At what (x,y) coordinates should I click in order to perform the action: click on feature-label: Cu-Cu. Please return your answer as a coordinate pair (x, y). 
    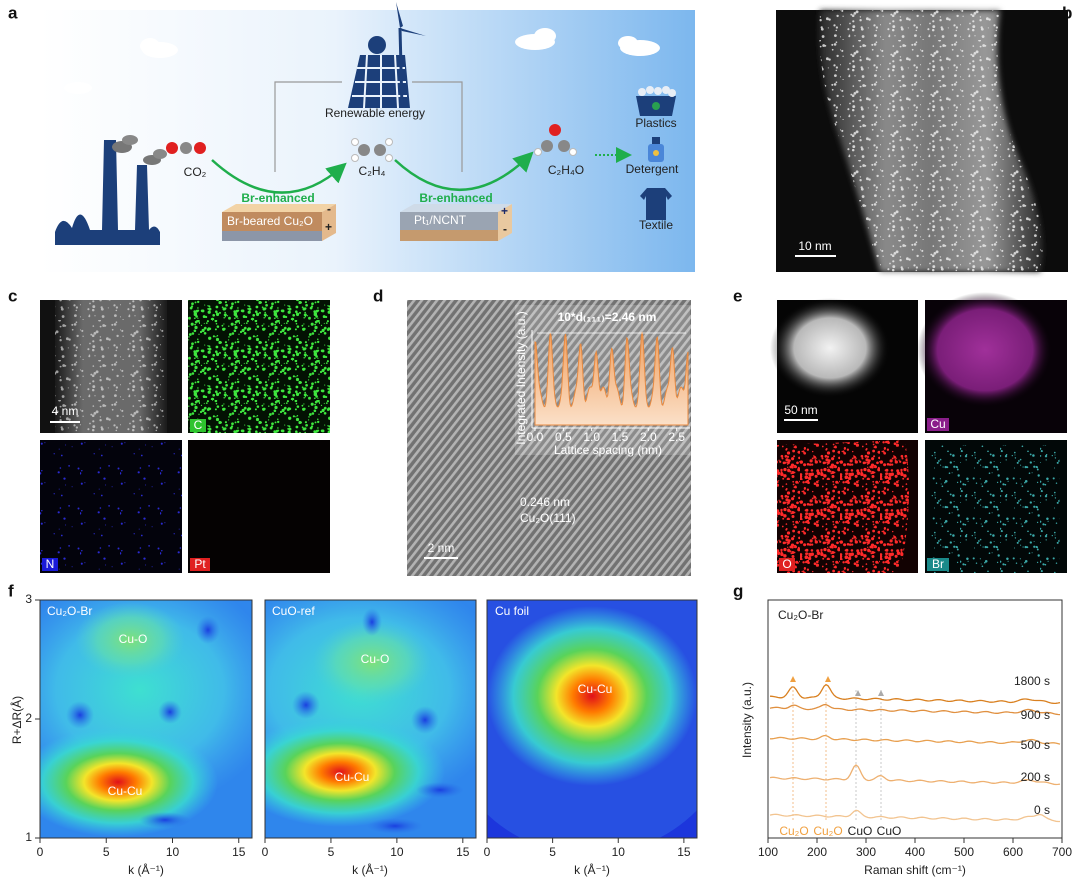
    Looking at the image, I should click on (125, 791).